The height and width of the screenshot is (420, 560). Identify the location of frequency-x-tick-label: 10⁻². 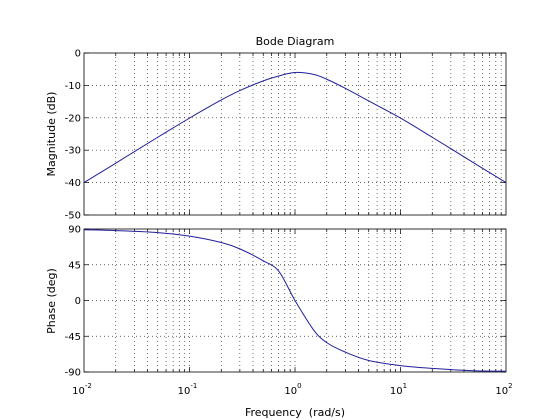
(82, 389).